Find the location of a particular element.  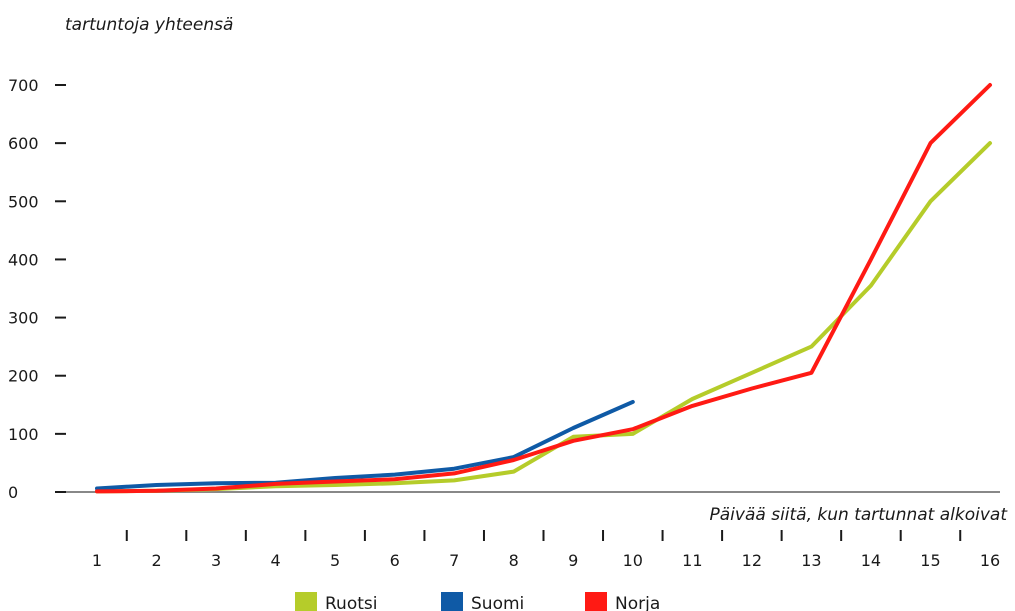

y-tick-label: 200 is located at coordinates (23, 376).